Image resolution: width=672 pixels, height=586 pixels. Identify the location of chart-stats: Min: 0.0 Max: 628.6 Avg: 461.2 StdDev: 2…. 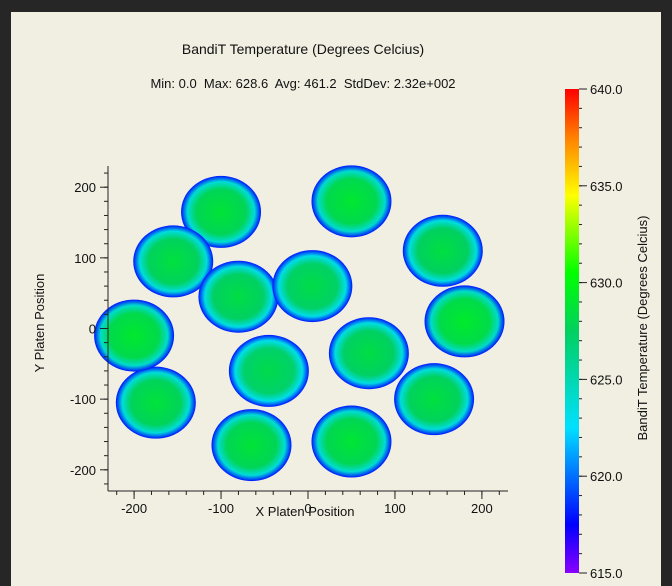
(302, 83).